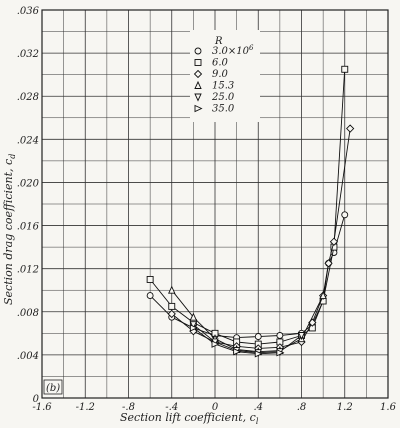  What do you see at coordinates (258, 407) in the screenshot?
I see `x-tick-label: .4` at bounding box center [258, 407].